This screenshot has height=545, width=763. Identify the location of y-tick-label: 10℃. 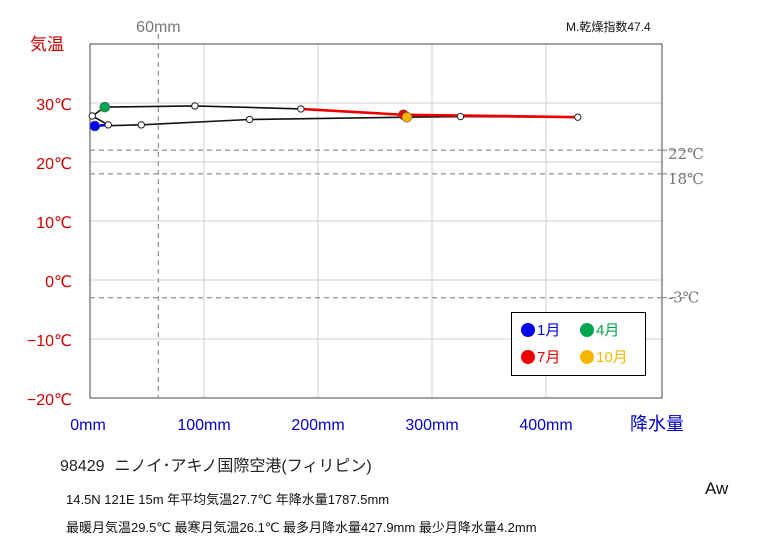
(54, 223).